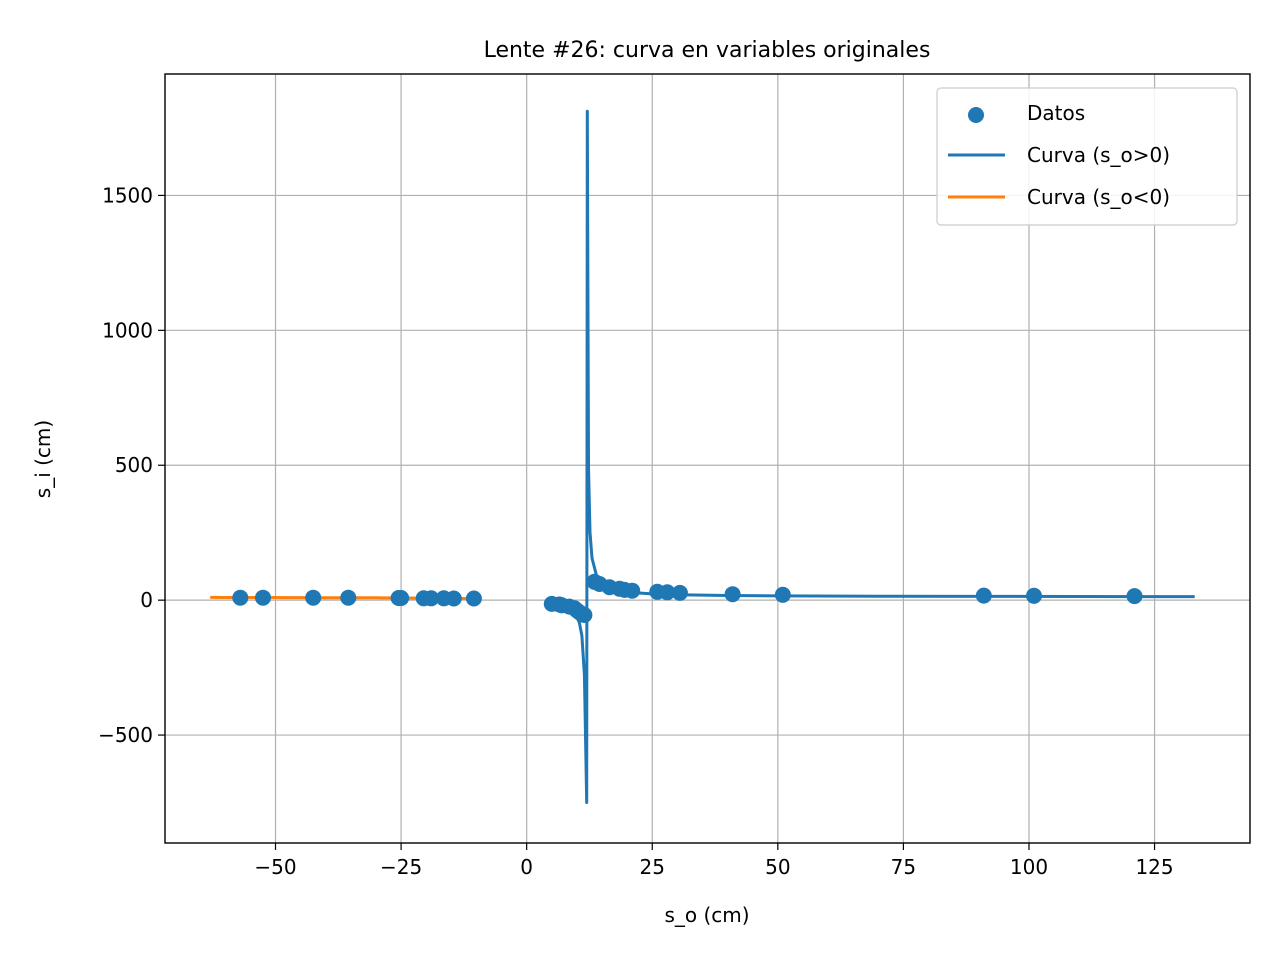 The width and height of the screenshot is (1280, 960). What do you see at coordinates (777, 867) in the screenshot?
I see `x-tick-label: 50` at bounding box center [777, 867].